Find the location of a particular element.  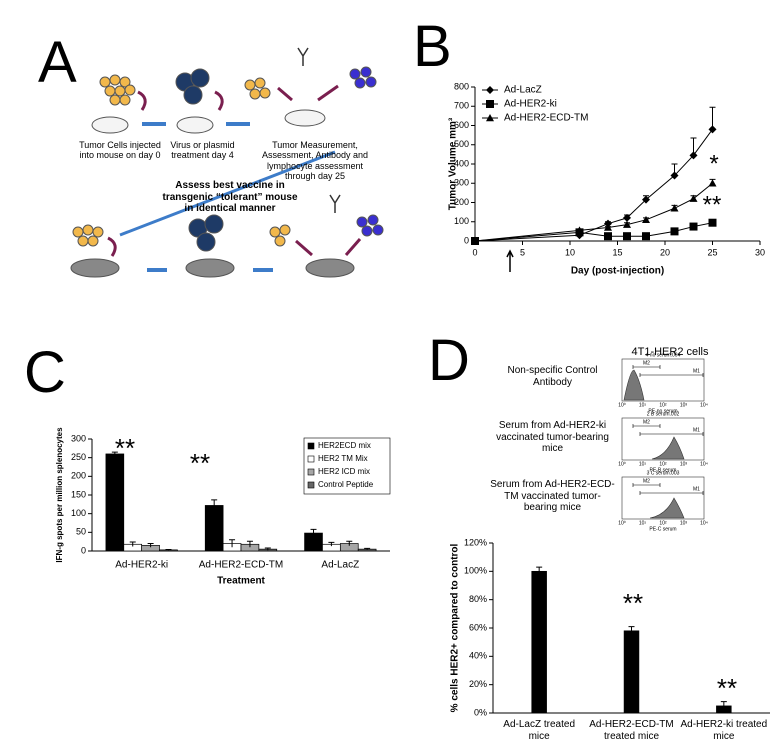

legend-label: Ad-LacZ is located at coordinates (523, 90).